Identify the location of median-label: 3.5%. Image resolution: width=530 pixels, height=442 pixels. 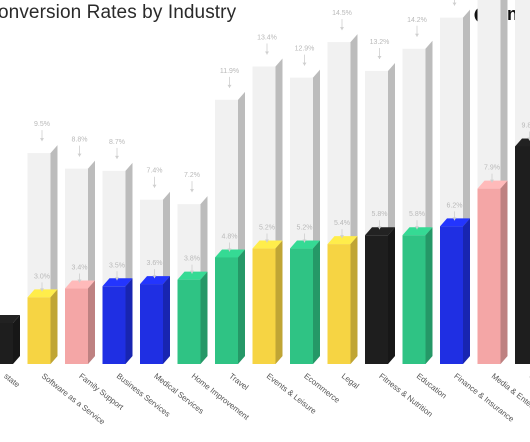
(117, 265).